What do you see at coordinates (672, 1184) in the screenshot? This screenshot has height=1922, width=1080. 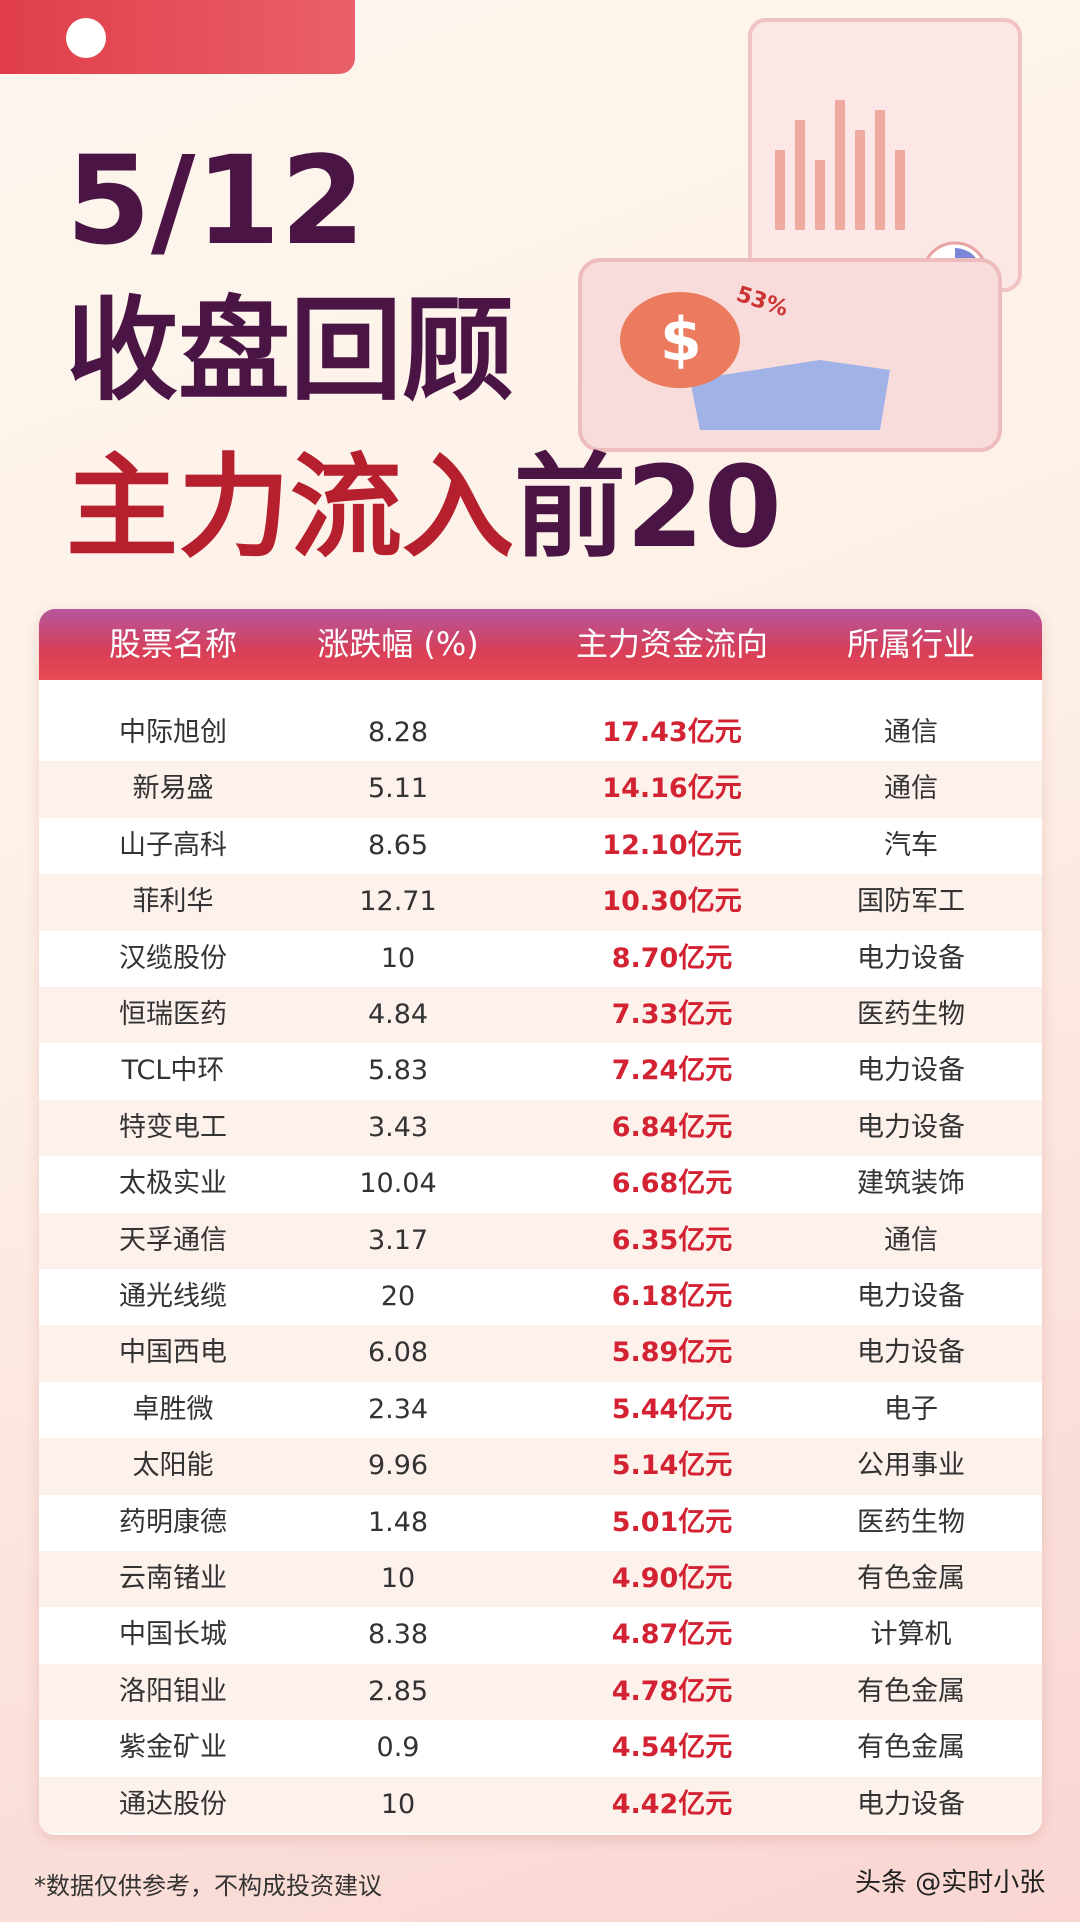 I see `capital-flow: 6.68亿元` at bounding box center [672, 1184].